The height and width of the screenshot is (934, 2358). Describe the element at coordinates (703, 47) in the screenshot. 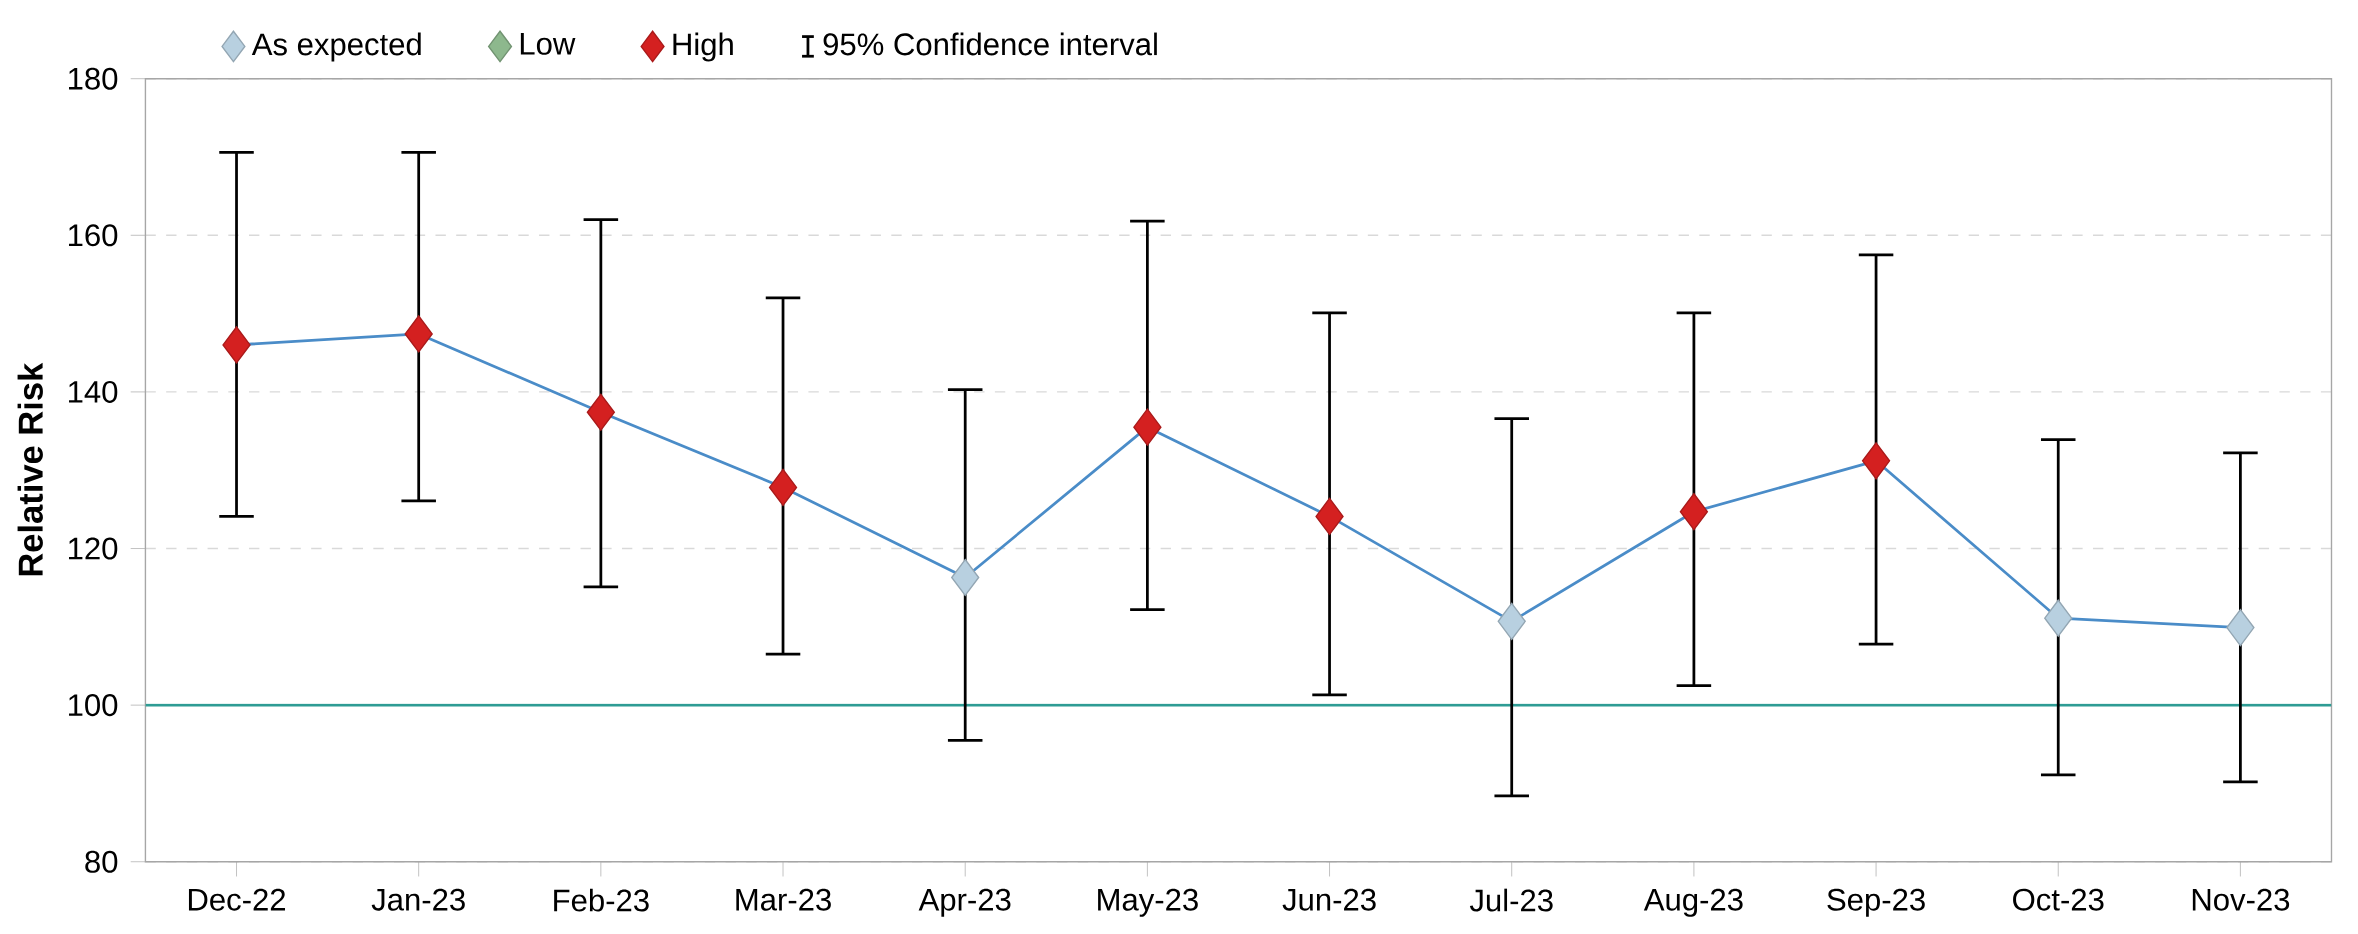

I see `legend-label: High` at that location.